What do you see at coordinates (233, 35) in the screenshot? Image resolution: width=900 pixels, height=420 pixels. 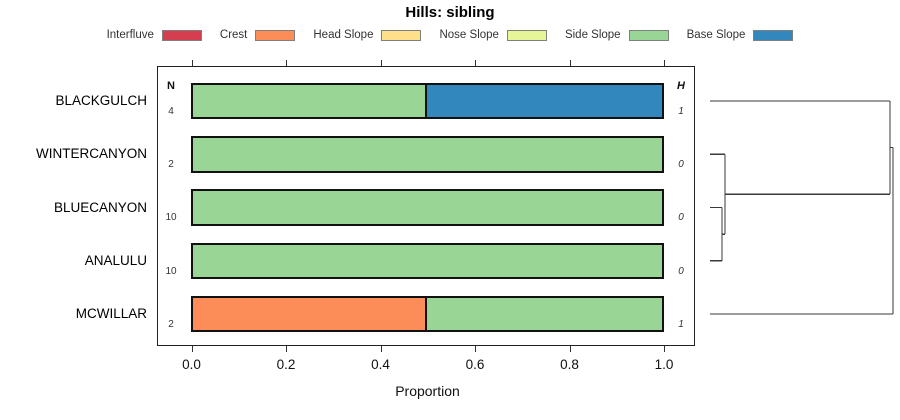 I see `legend-label: Crest` at bounding box center [233, 35].